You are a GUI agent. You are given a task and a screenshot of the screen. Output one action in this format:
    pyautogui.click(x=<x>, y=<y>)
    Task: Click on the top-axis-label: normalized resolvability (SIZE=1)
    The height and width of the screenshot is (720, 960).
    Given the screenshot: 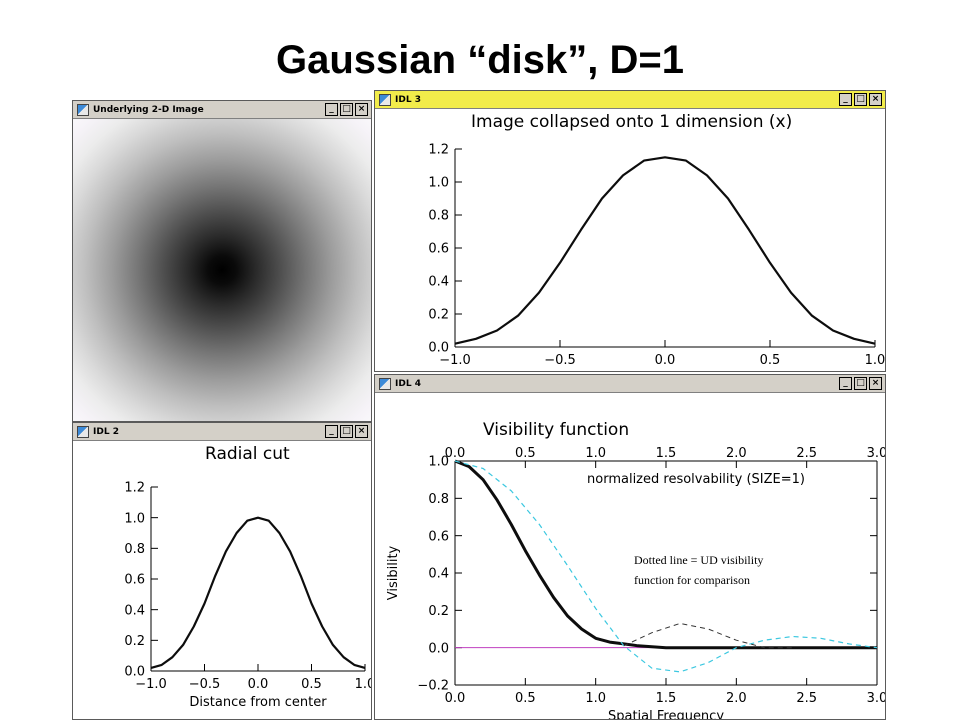 What is the action you would take?
    pyautogui.click(x=696, y=479)
    